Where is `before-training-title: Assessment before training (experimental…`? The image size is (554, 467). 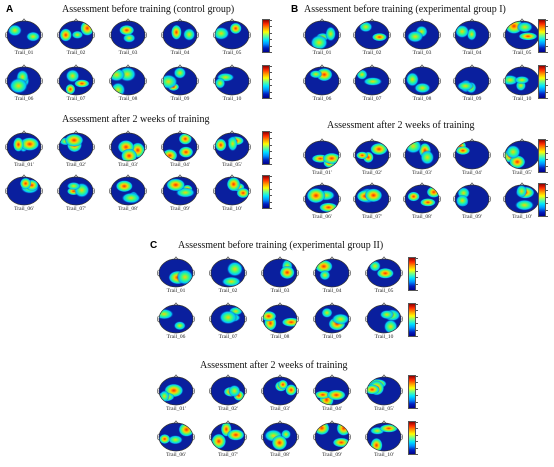
before-training-title: Assessment before training (experimental… is located at coordinates (281, 245).